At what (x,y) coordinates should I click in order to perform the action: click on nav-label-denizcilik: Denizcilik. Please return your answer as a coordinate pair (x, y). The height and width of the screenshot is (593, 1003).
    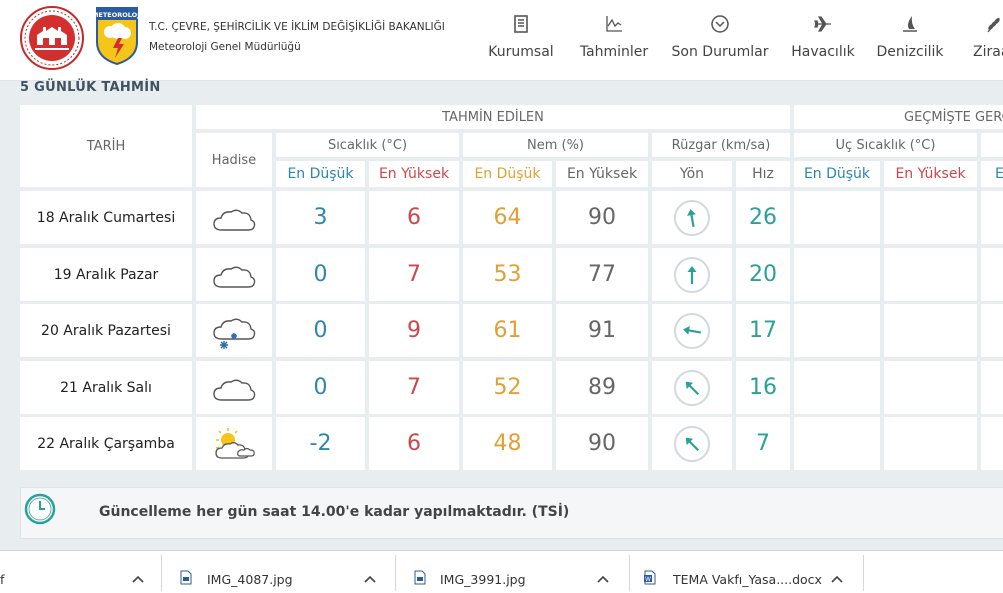
    Looking at the image, I should click on (910, 52).